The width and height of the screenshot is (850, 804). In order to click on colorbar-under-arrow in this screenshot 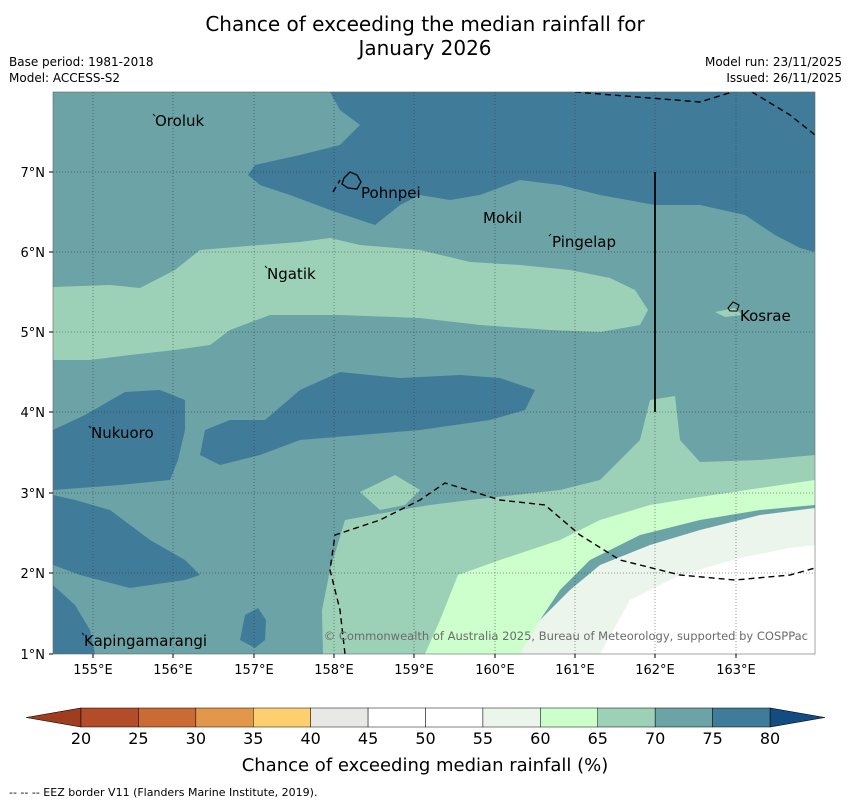, I will do `click(53, 717)`.